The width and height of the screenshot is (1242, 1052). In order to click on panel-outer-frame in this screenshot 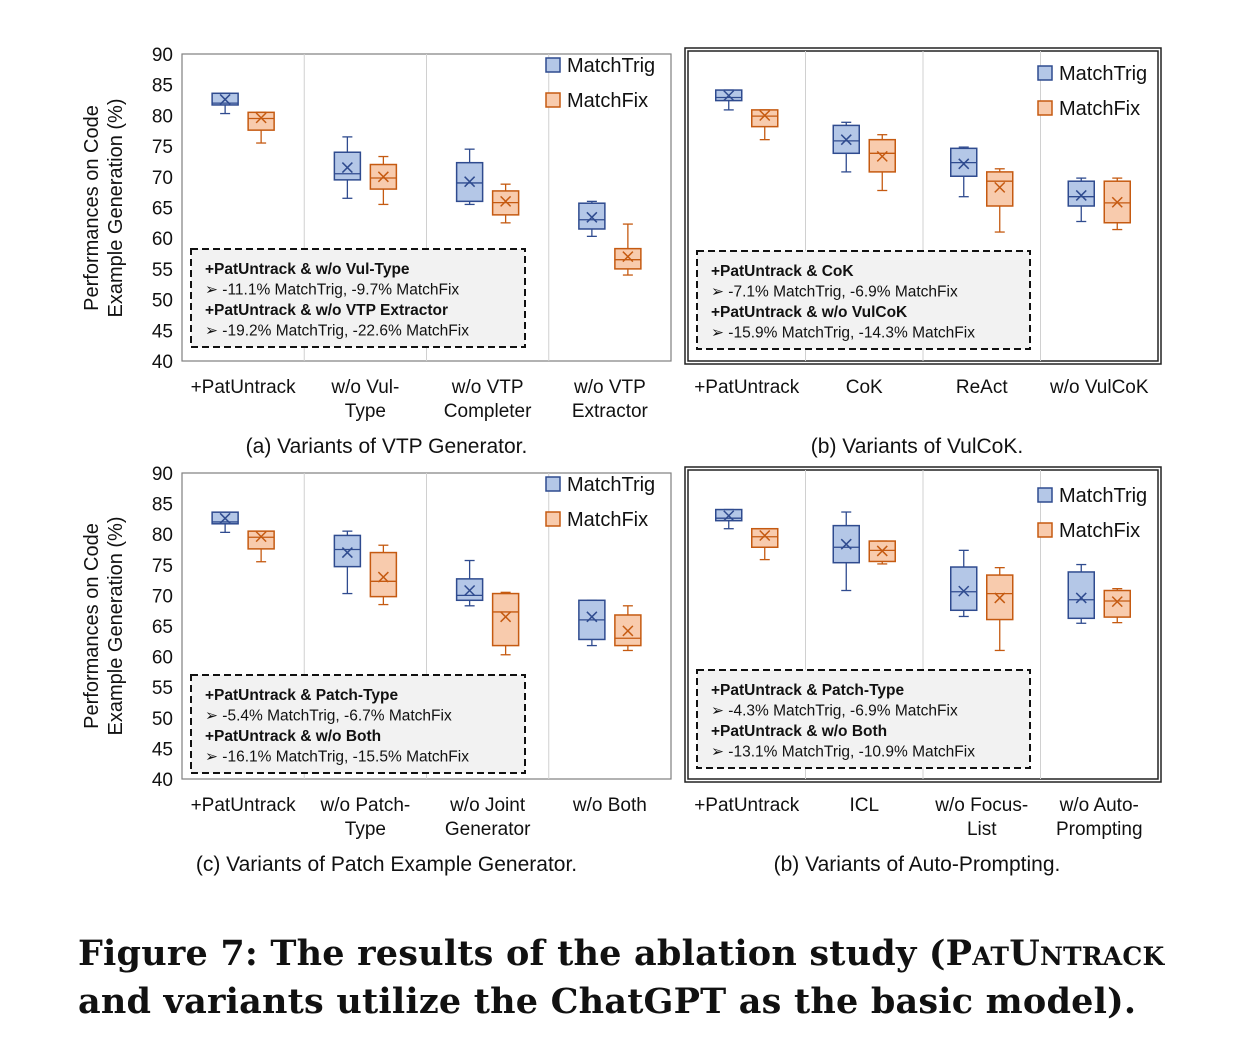, I will do `click(923, 624)`.